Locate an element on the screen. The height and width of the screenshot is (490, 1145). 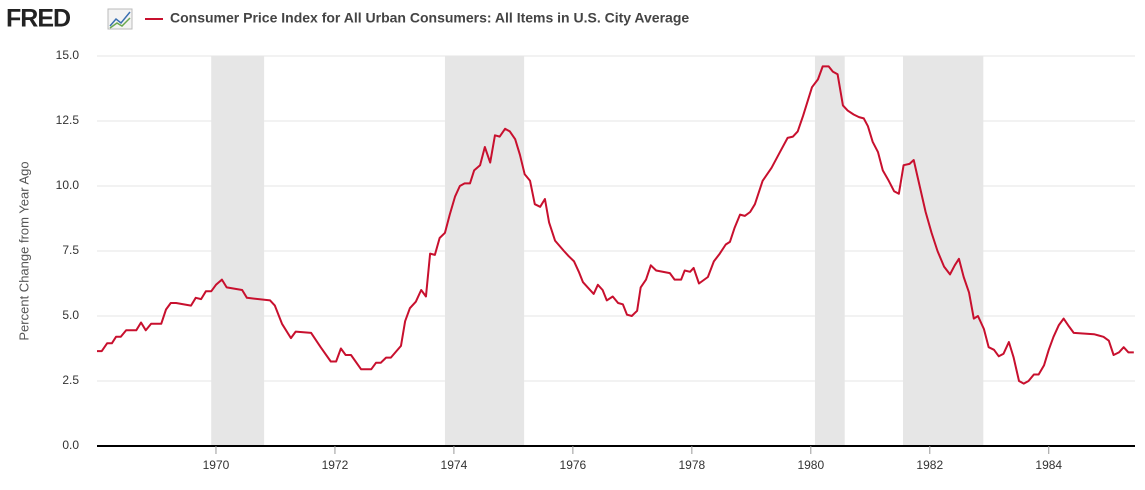
y-tick-label: 2.5 is located at coordinates (70, 380).